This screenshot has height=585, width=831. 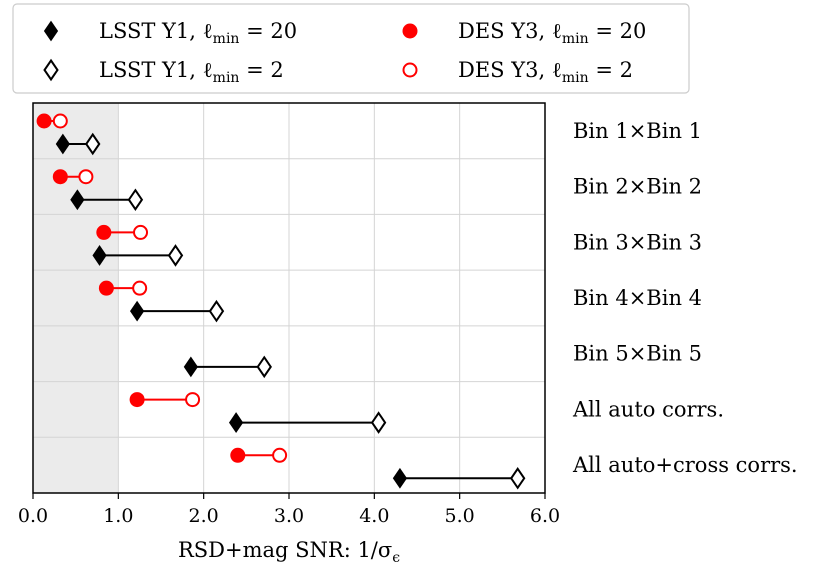 What do you see at coordinates (289, 529) in the screenshot?
I see `x-axis: 0.0 1.0 2.0 3.0 4.0 5.0 6.0 RSD+mag SNR: 1/σϵ` at bounding box center [289, 529].